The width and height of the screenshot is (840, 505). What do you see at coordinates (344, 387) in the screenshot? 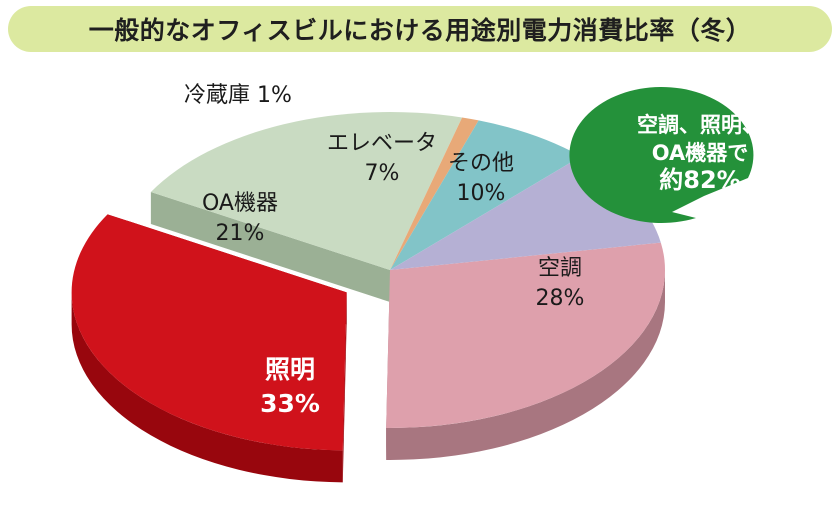
I see `slice-side-照明-cut-0` at bounding box center [344, 387].